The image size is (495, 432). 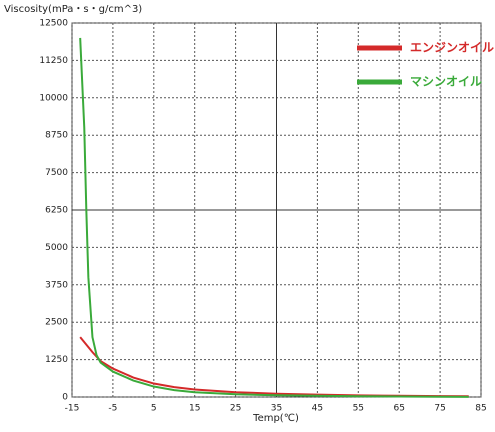 What do you see at coordinates (194, 409) in the screenshot?
I see `x-tick-label: 15` at bounding box center [194, 409].